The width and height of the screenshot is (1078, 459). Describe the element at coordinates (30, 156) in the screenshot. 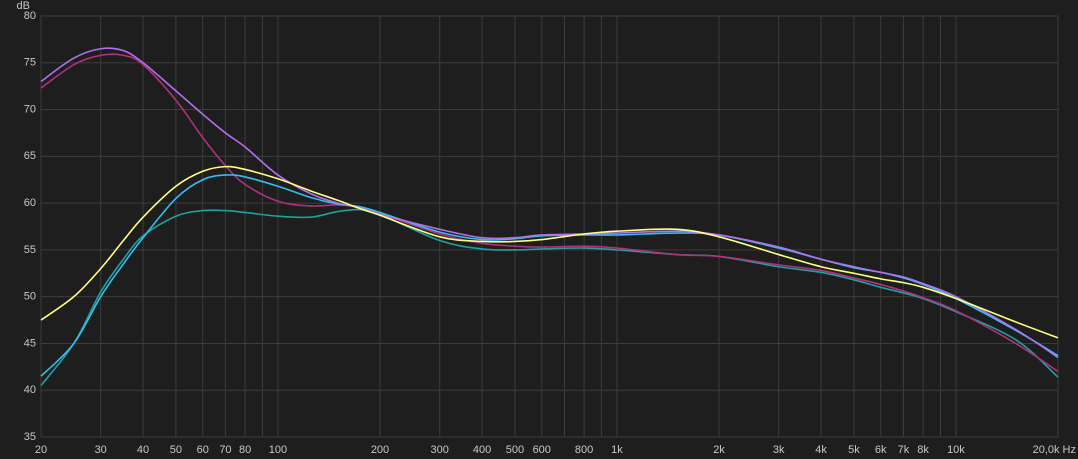

I see `y-tick-label: 65` at that location.